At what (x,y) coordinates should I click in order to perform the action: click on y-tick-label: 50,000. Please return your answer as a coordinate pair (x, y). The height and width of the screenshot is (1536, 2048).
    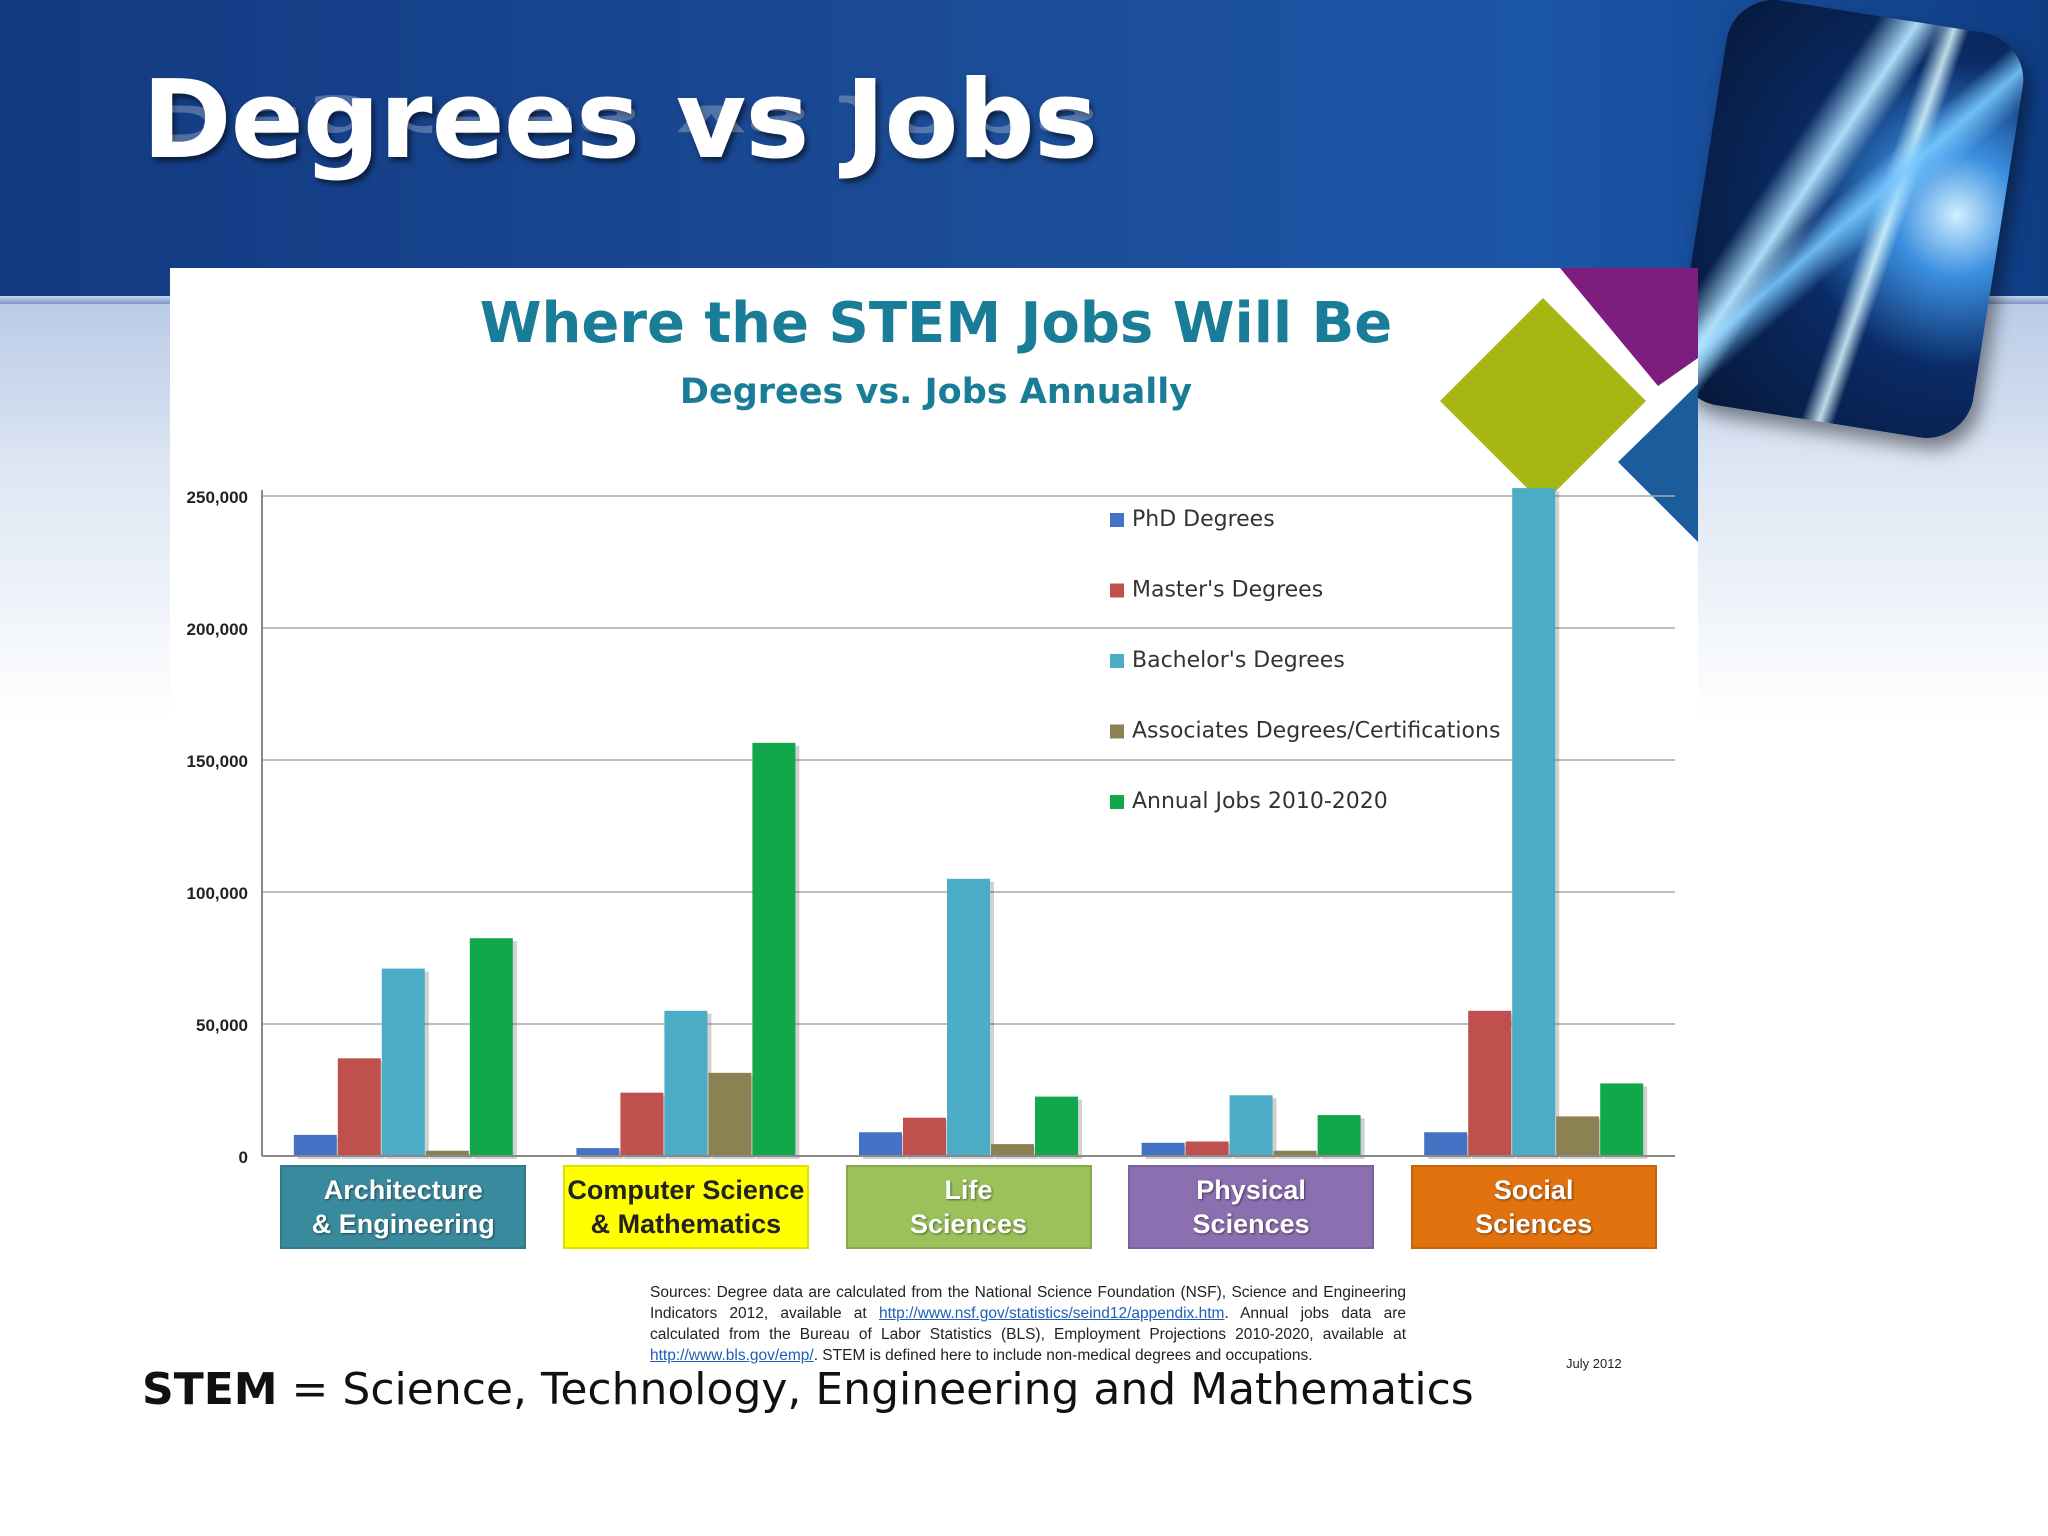
    Looking at the image, I should click on (222, 1025).